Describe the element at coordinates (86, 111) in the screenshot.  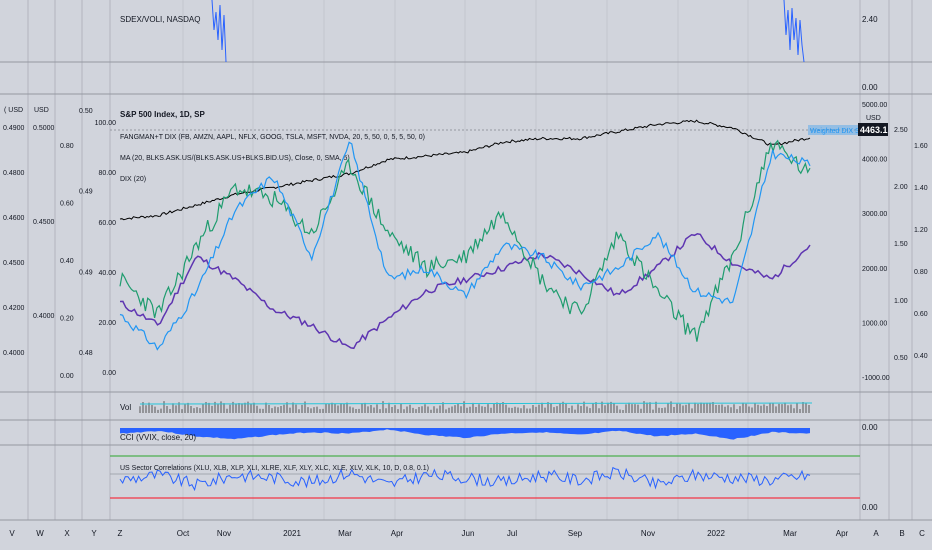
I see `scale-left4-tick: 0.50` at that location.